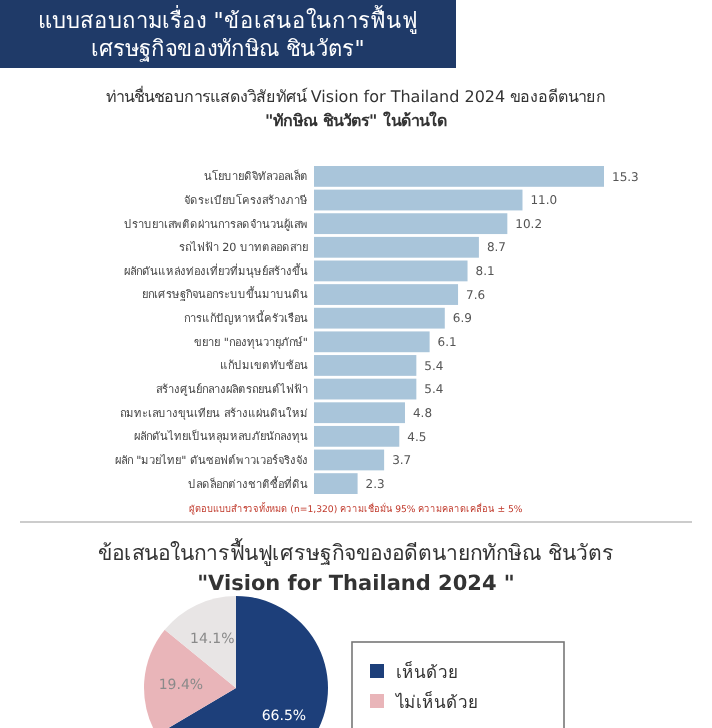  Describe the element at coordinates (436, 701) in the screenshot. I see `legend-label: ไม่เห็นด้วย` at that location.